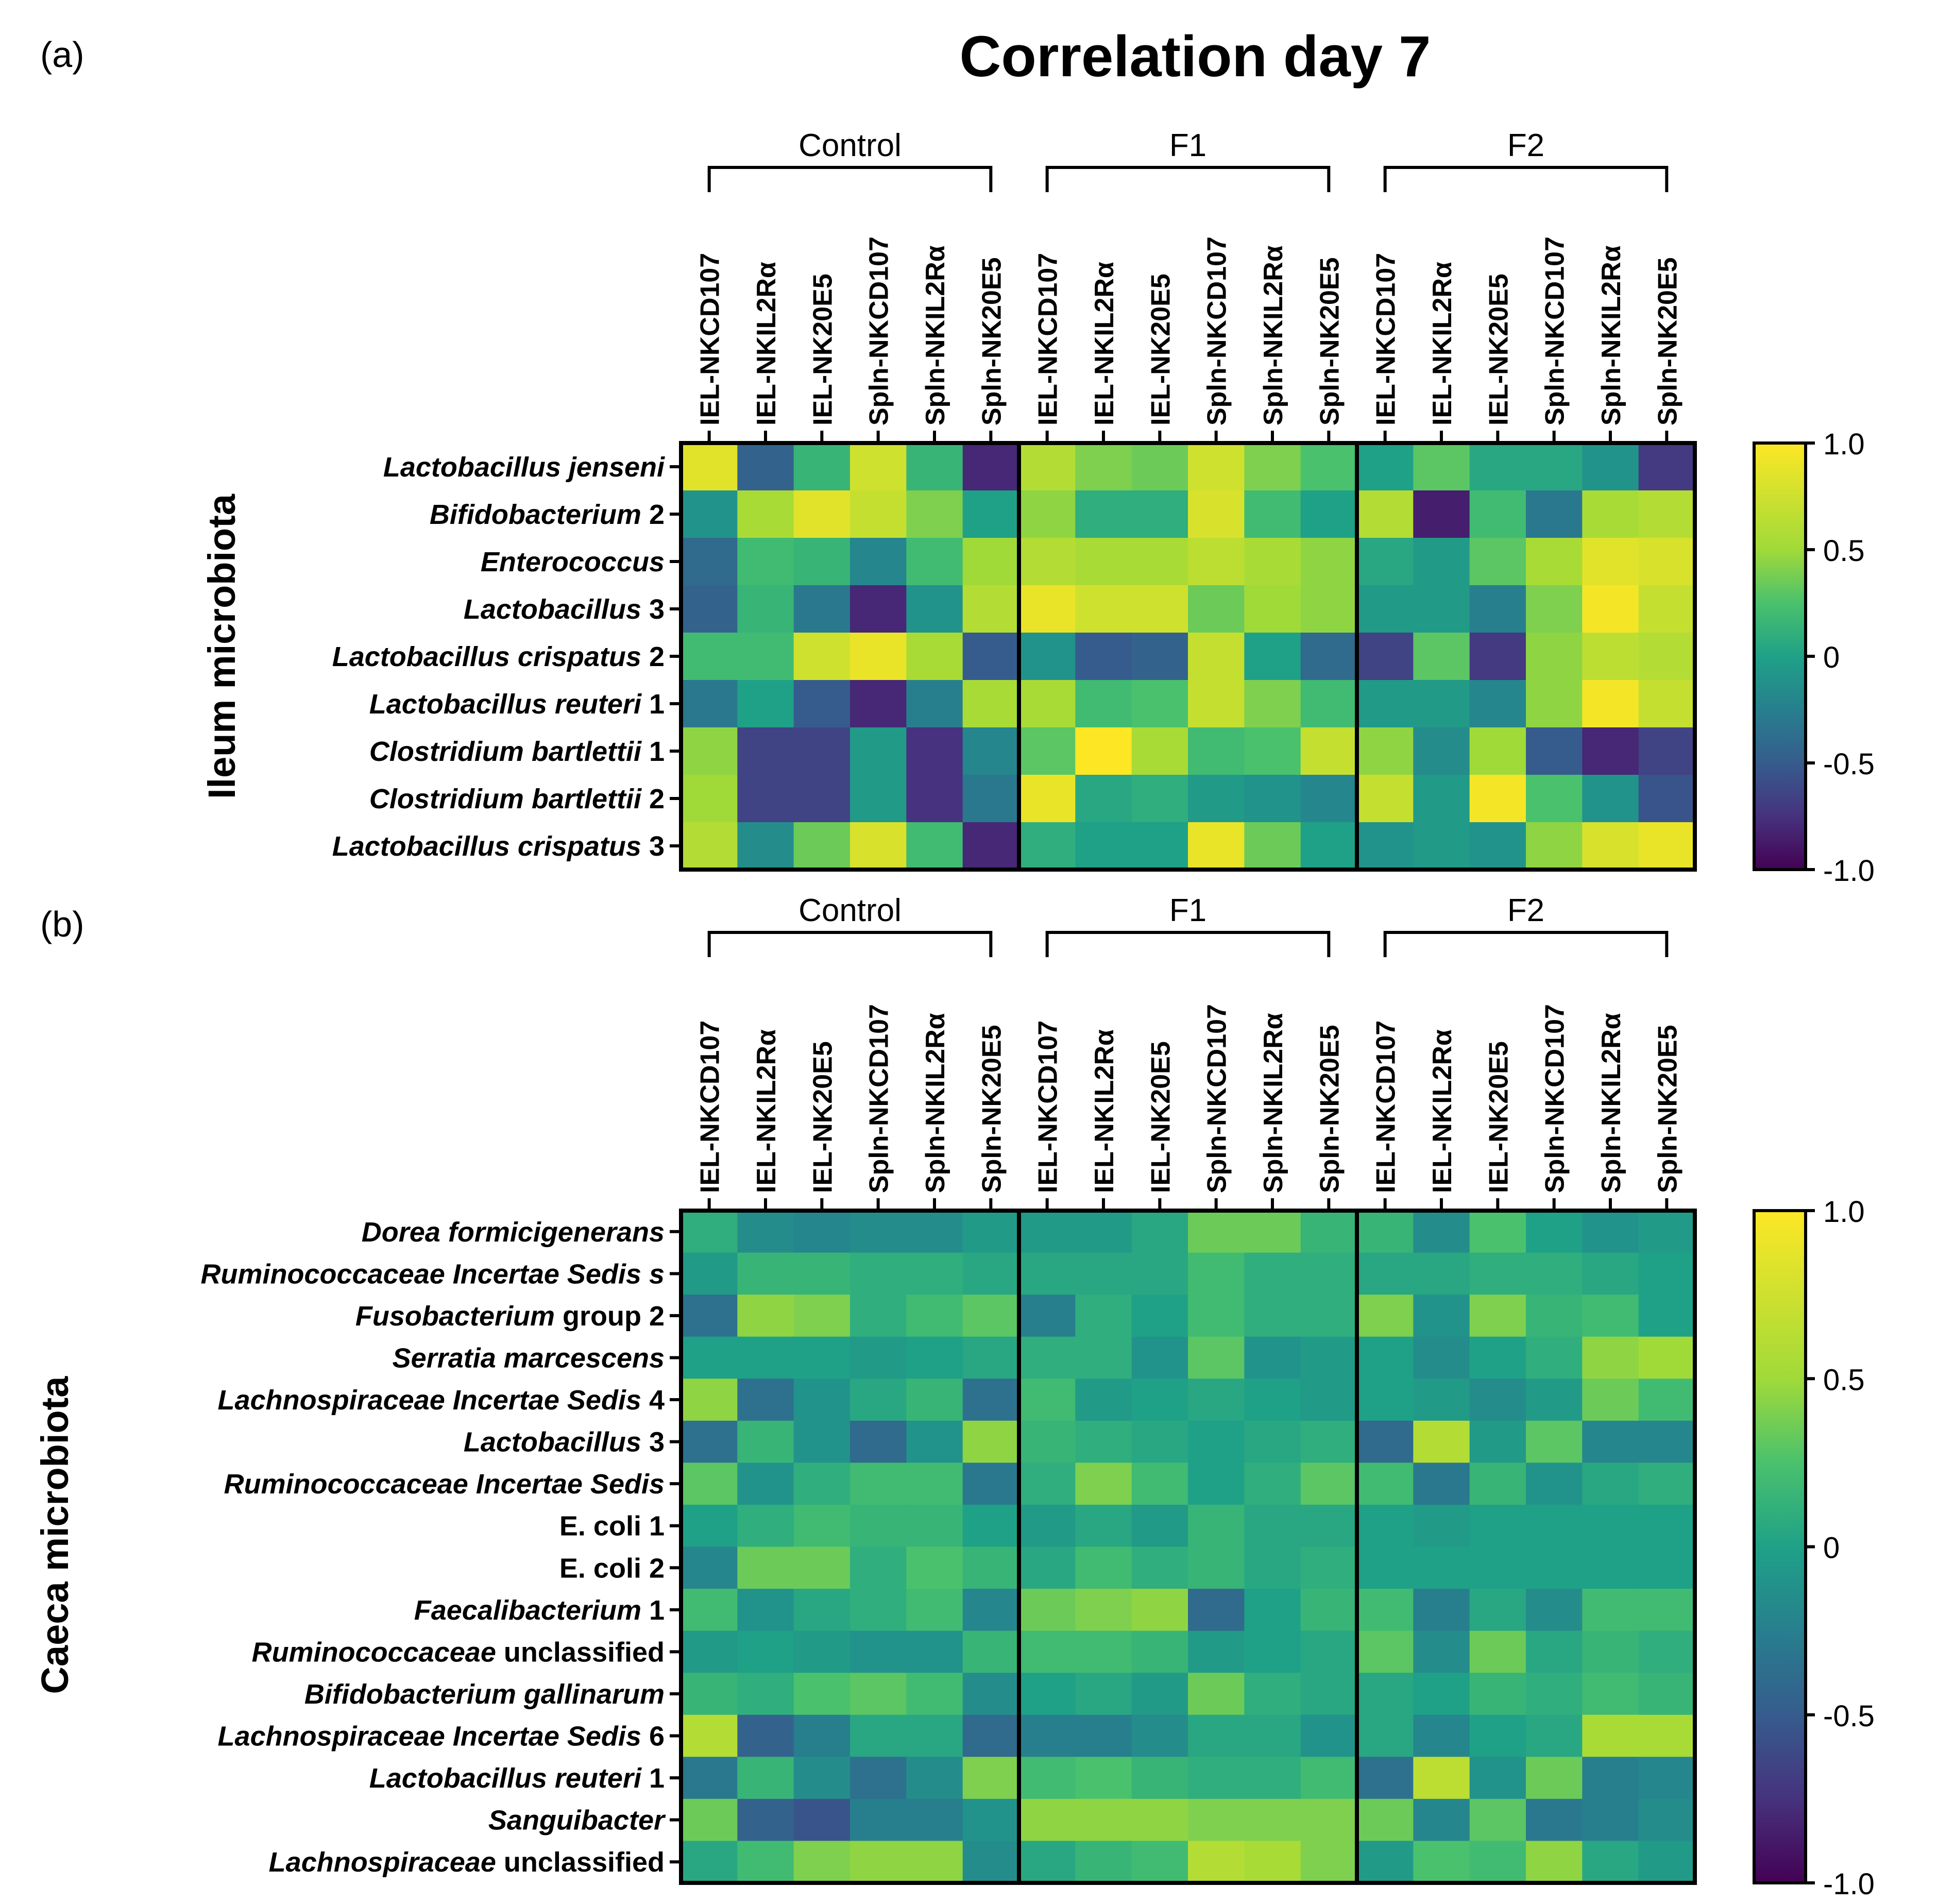 The height and width of the screenshot is (1904, 1938). Describe the element at coordinates (62, 924) in the screenshot. I see `panel-b-label: (b)` at that location.